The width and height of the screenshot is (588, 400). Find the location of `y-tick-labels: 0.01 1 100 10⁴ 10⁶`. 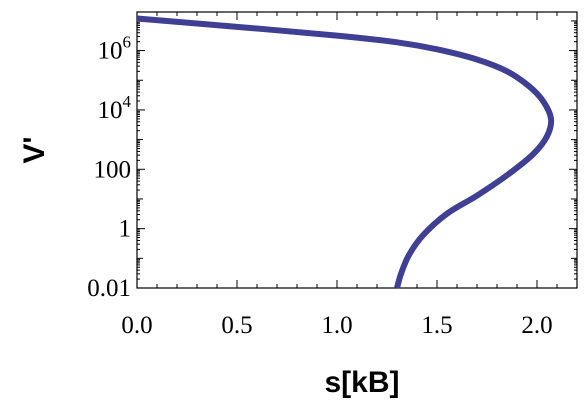

y-tick-labels: 0.01 1 100 10⁴ 10⁶ is located at coordinates (109, 167).